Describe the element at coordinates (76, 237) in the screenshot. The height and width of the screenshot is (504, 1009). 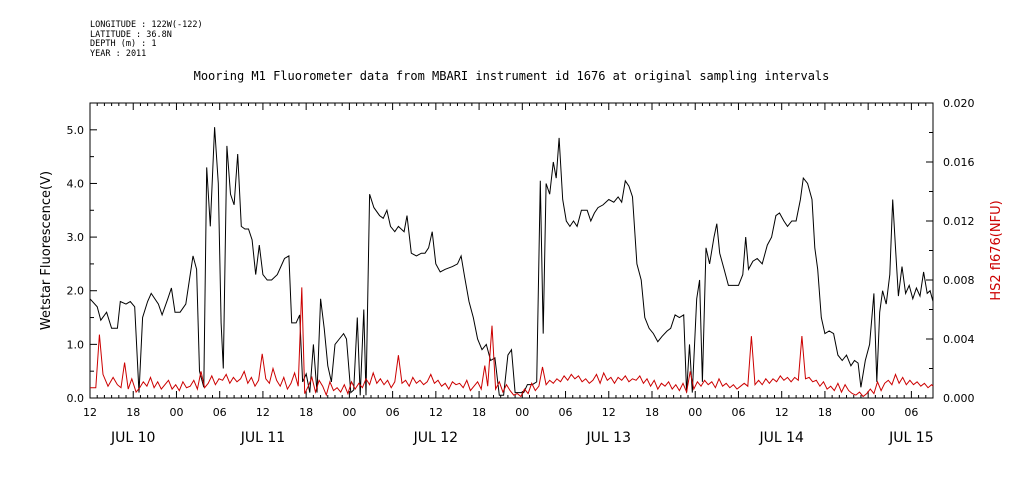
I see `y-tick-label-left: 3.0` at that location.